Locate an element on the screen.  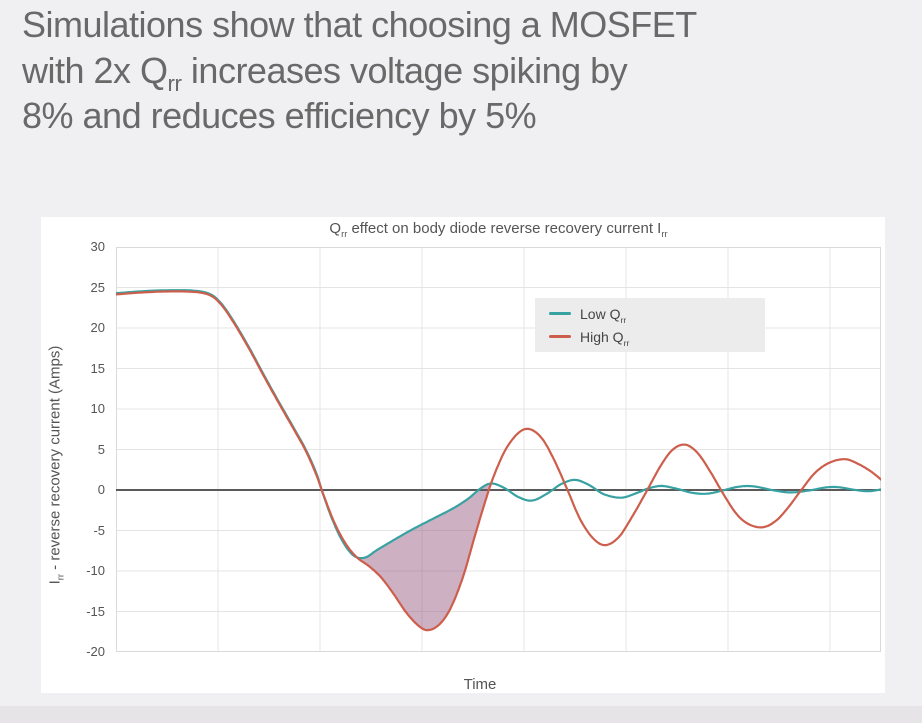
footer-strip is located at coordinates (461, 714).